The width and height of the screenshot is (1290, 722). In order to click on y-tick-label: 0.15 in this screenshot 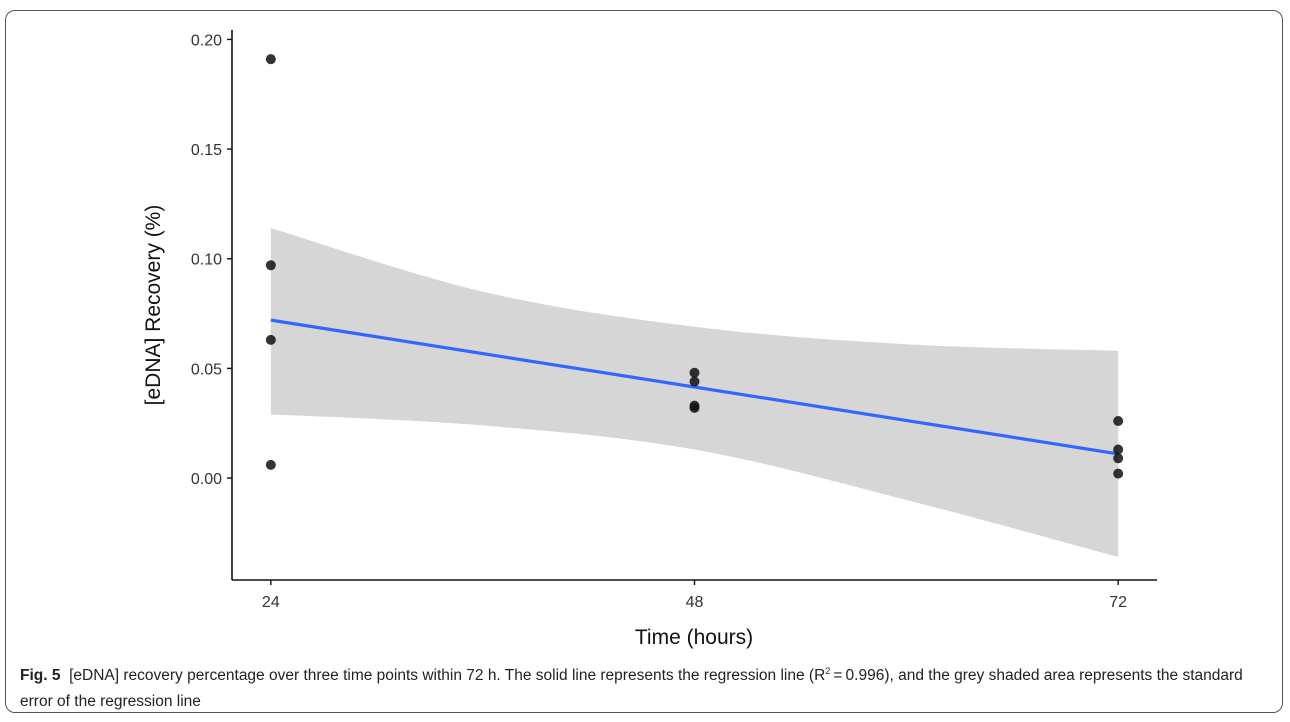, I will do `click(206, 150)`.